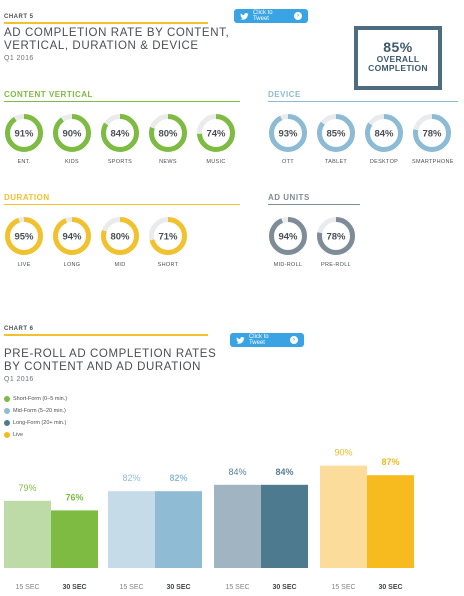  What do you see at coordinates (24, 162) in the screenshot?
I see `donut-label: ENT.` at bounding box center [24, 162].